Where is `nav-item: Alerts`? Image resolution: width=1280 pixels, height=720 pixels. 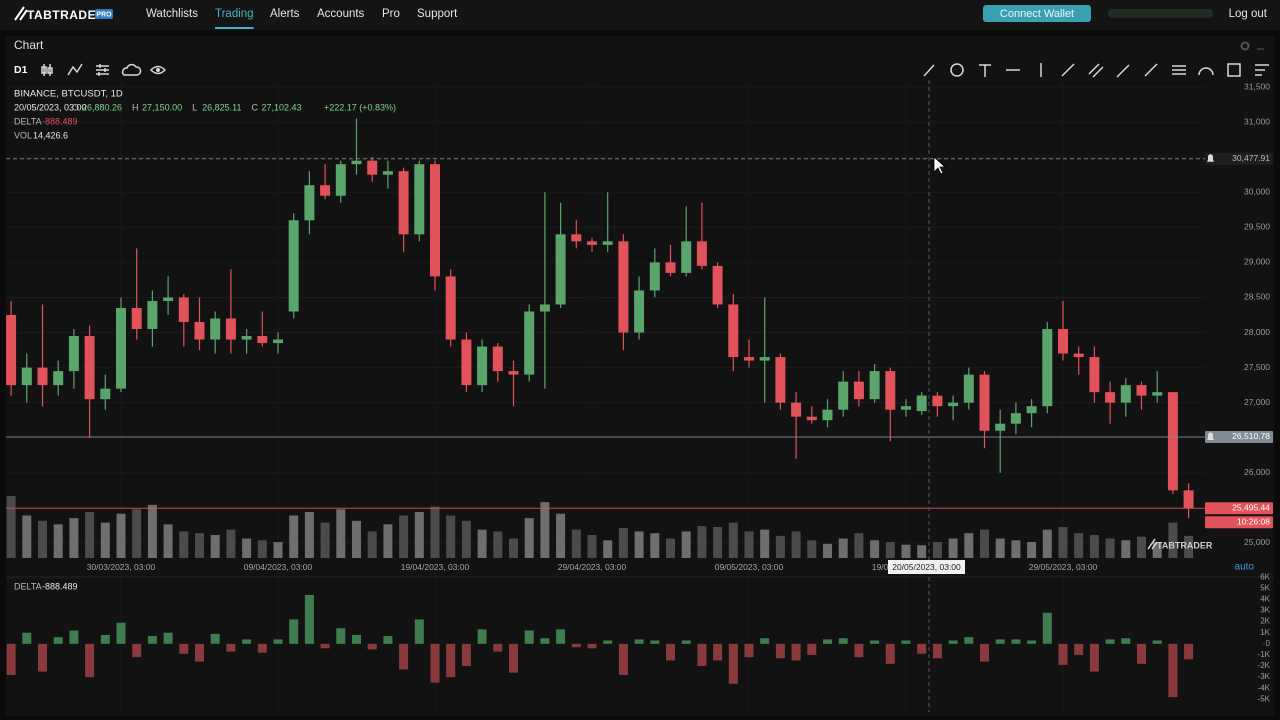 nav-item: Alerts is located at coordinates (285, 14).